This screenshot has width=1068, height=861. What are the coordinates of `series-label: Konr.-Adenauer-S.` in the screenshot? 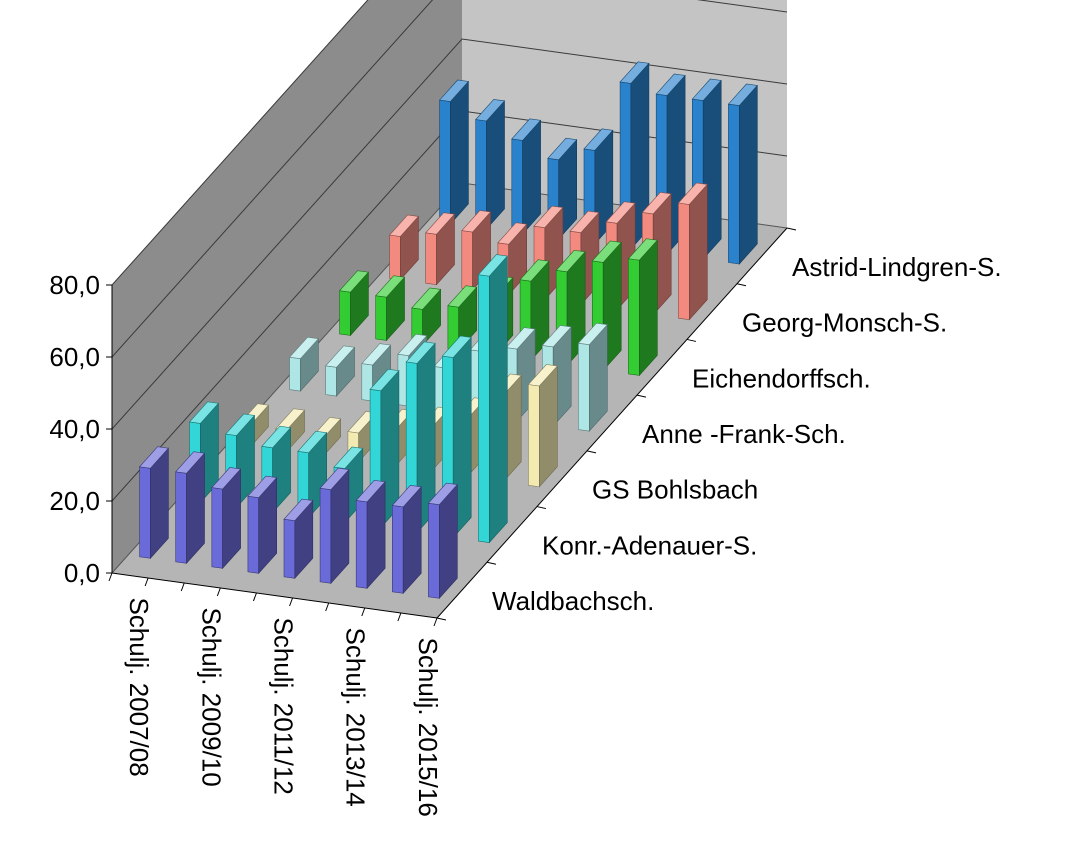 It's located at (649, 545).